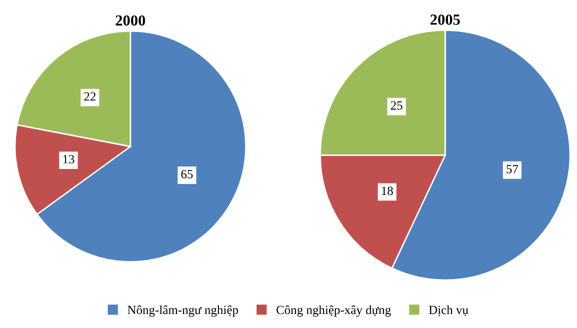 The width and height of the screenshot is (577, 328). What do you see at coordinates (387, 191) in the screenshot?
I see `data-label: 18` at bounding box center [387, 191].